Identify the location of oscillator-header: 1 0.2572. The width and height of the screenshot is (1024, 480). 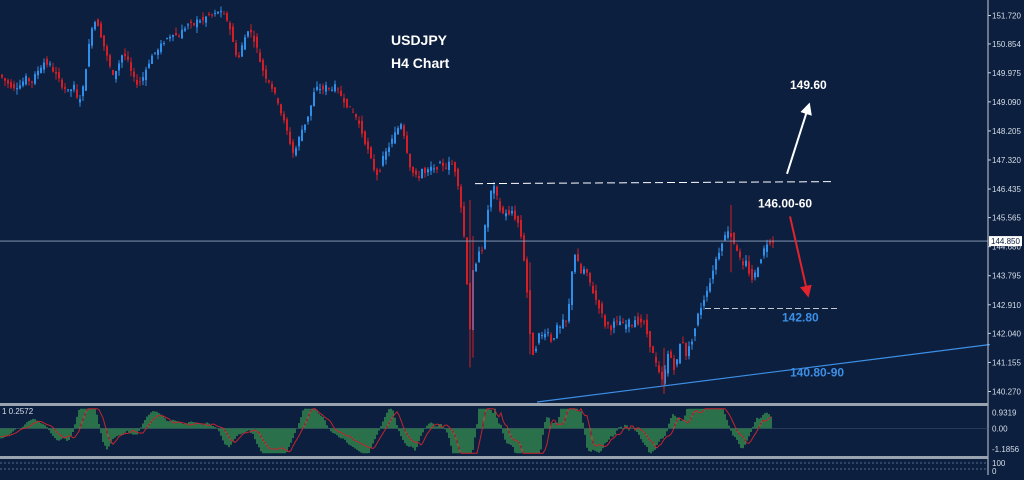
(18, 411).